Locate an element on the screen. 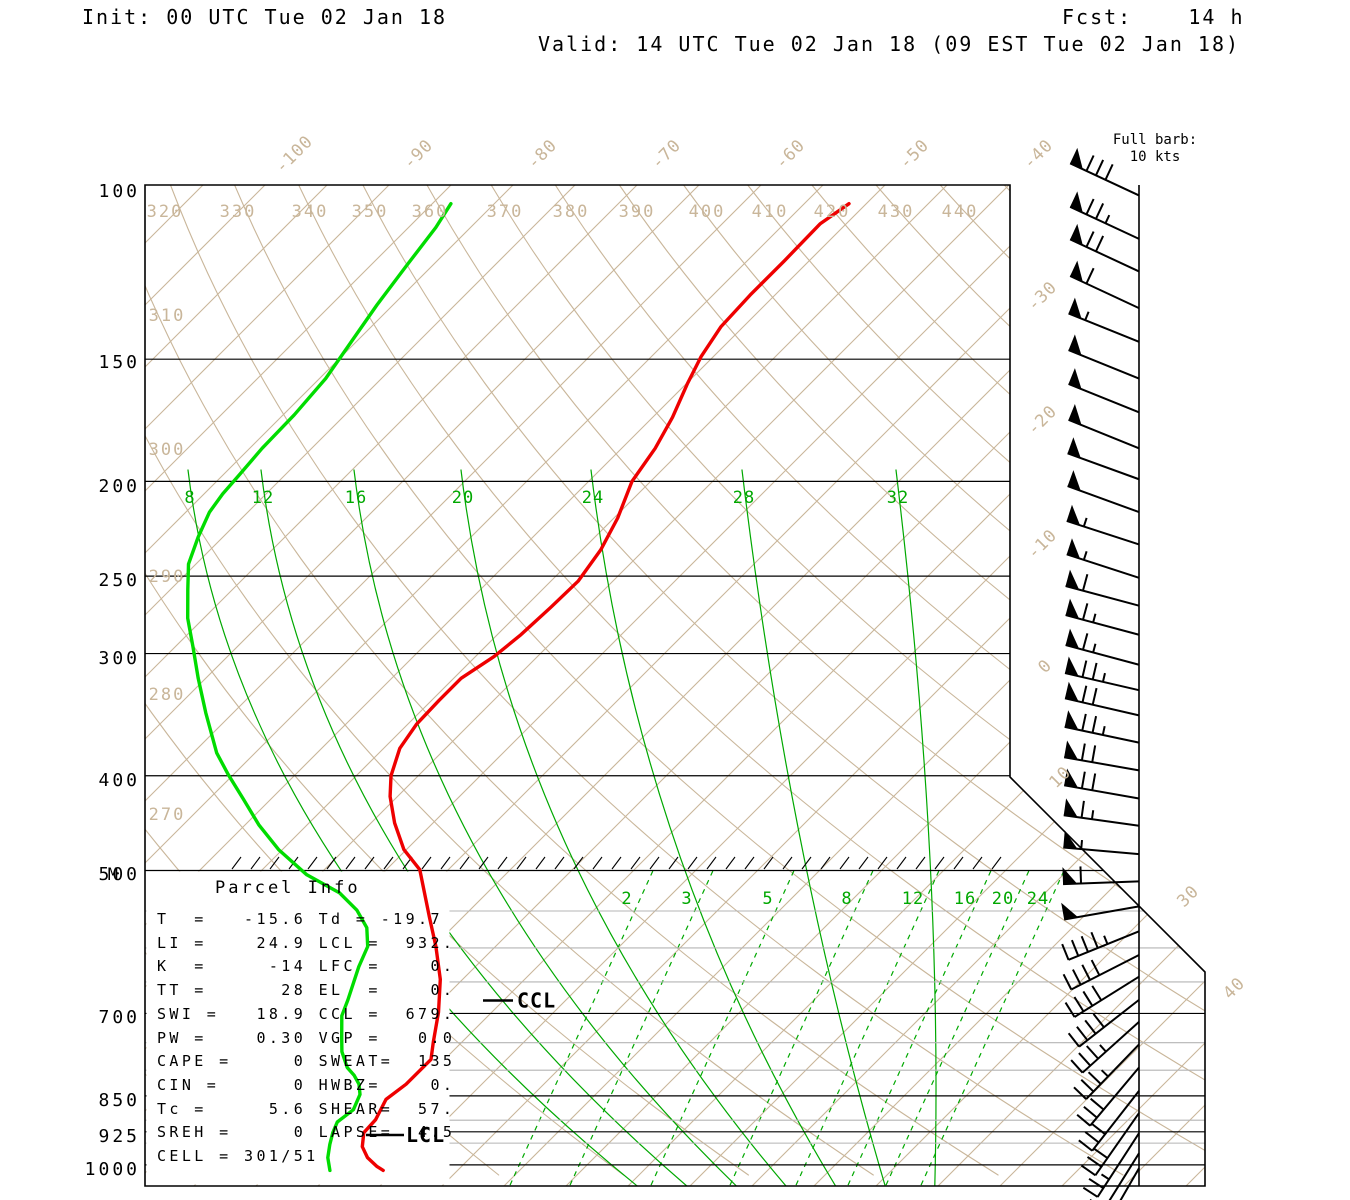 The width and height of the screenshot is (1350, 1200). svg-text: 440 is located at coordinates (960, 212).